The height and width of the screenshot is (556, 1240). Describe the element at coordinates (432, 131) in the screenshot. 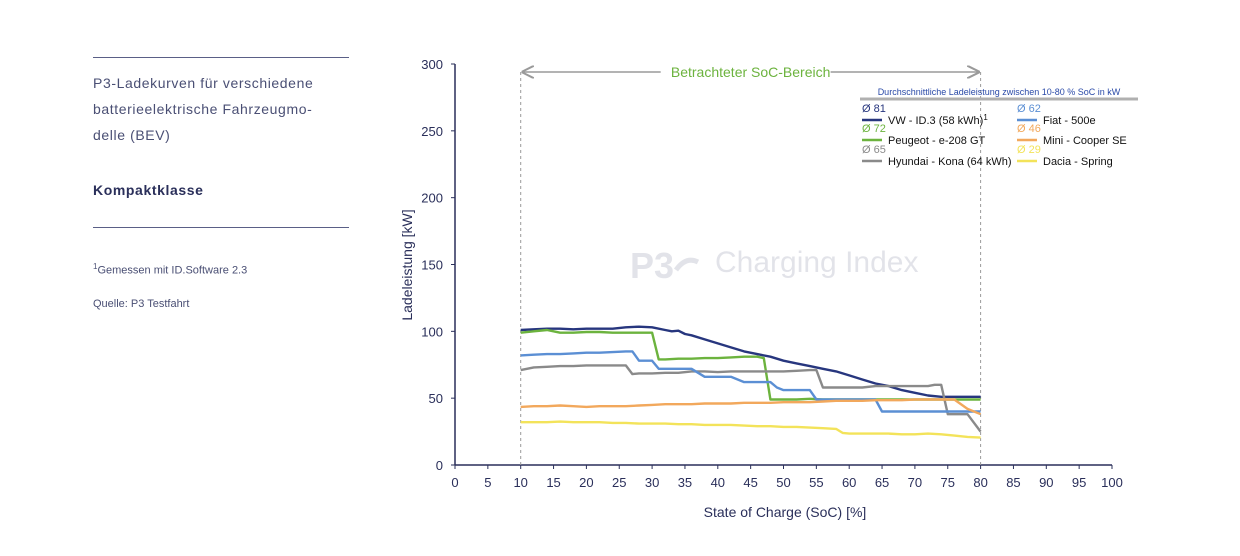

I see `y-tick-label: 250` at that location.